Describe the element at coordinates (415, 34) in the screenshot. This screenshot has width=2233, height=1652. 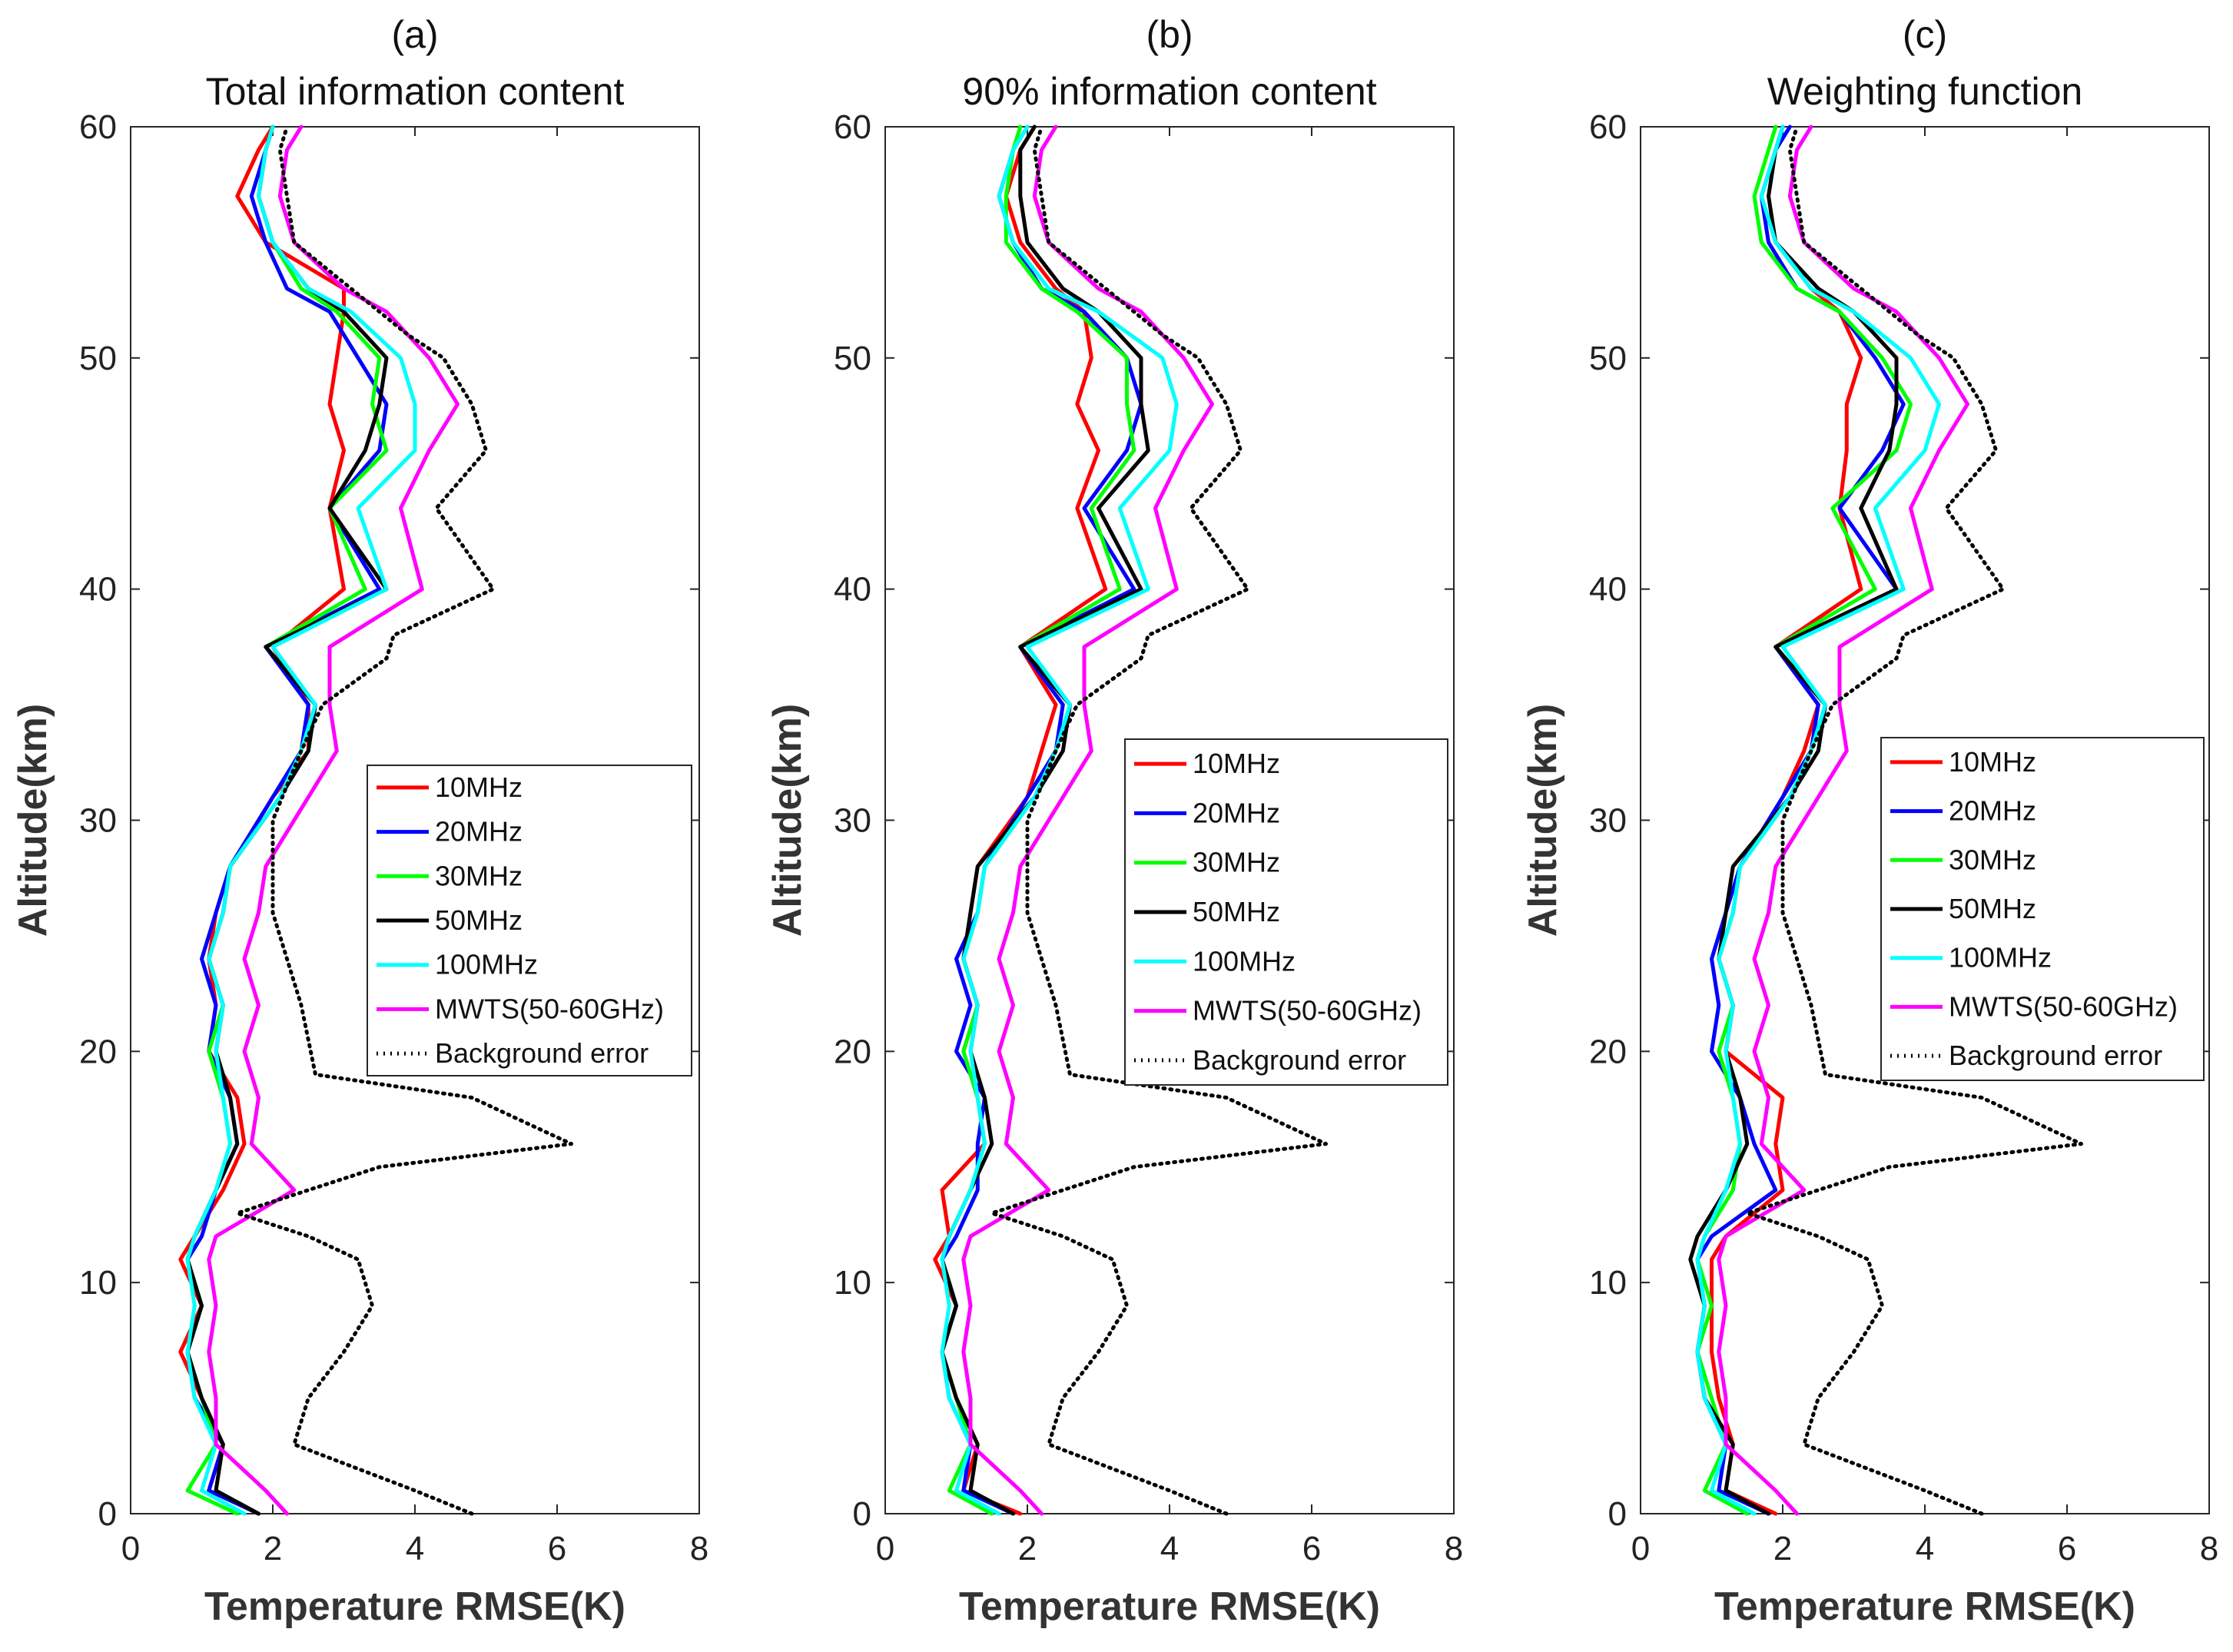
I see `panel-label: (a)` at that location.